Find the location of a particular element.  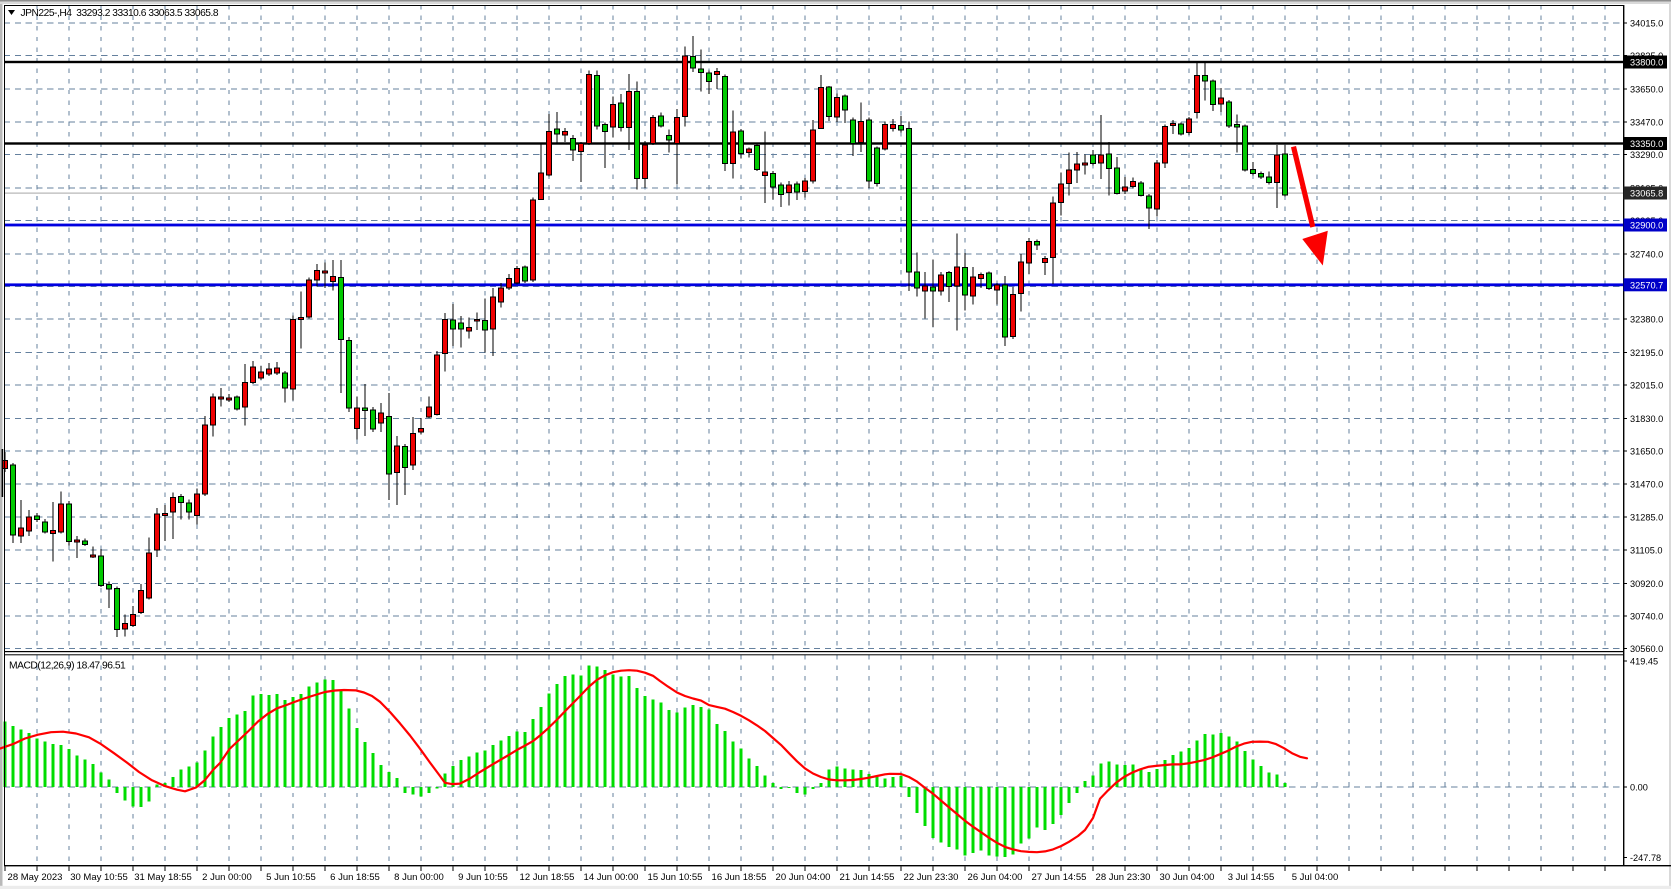

svg-text: 3 Jul 14:55 is located at coordinates (1251, 877).